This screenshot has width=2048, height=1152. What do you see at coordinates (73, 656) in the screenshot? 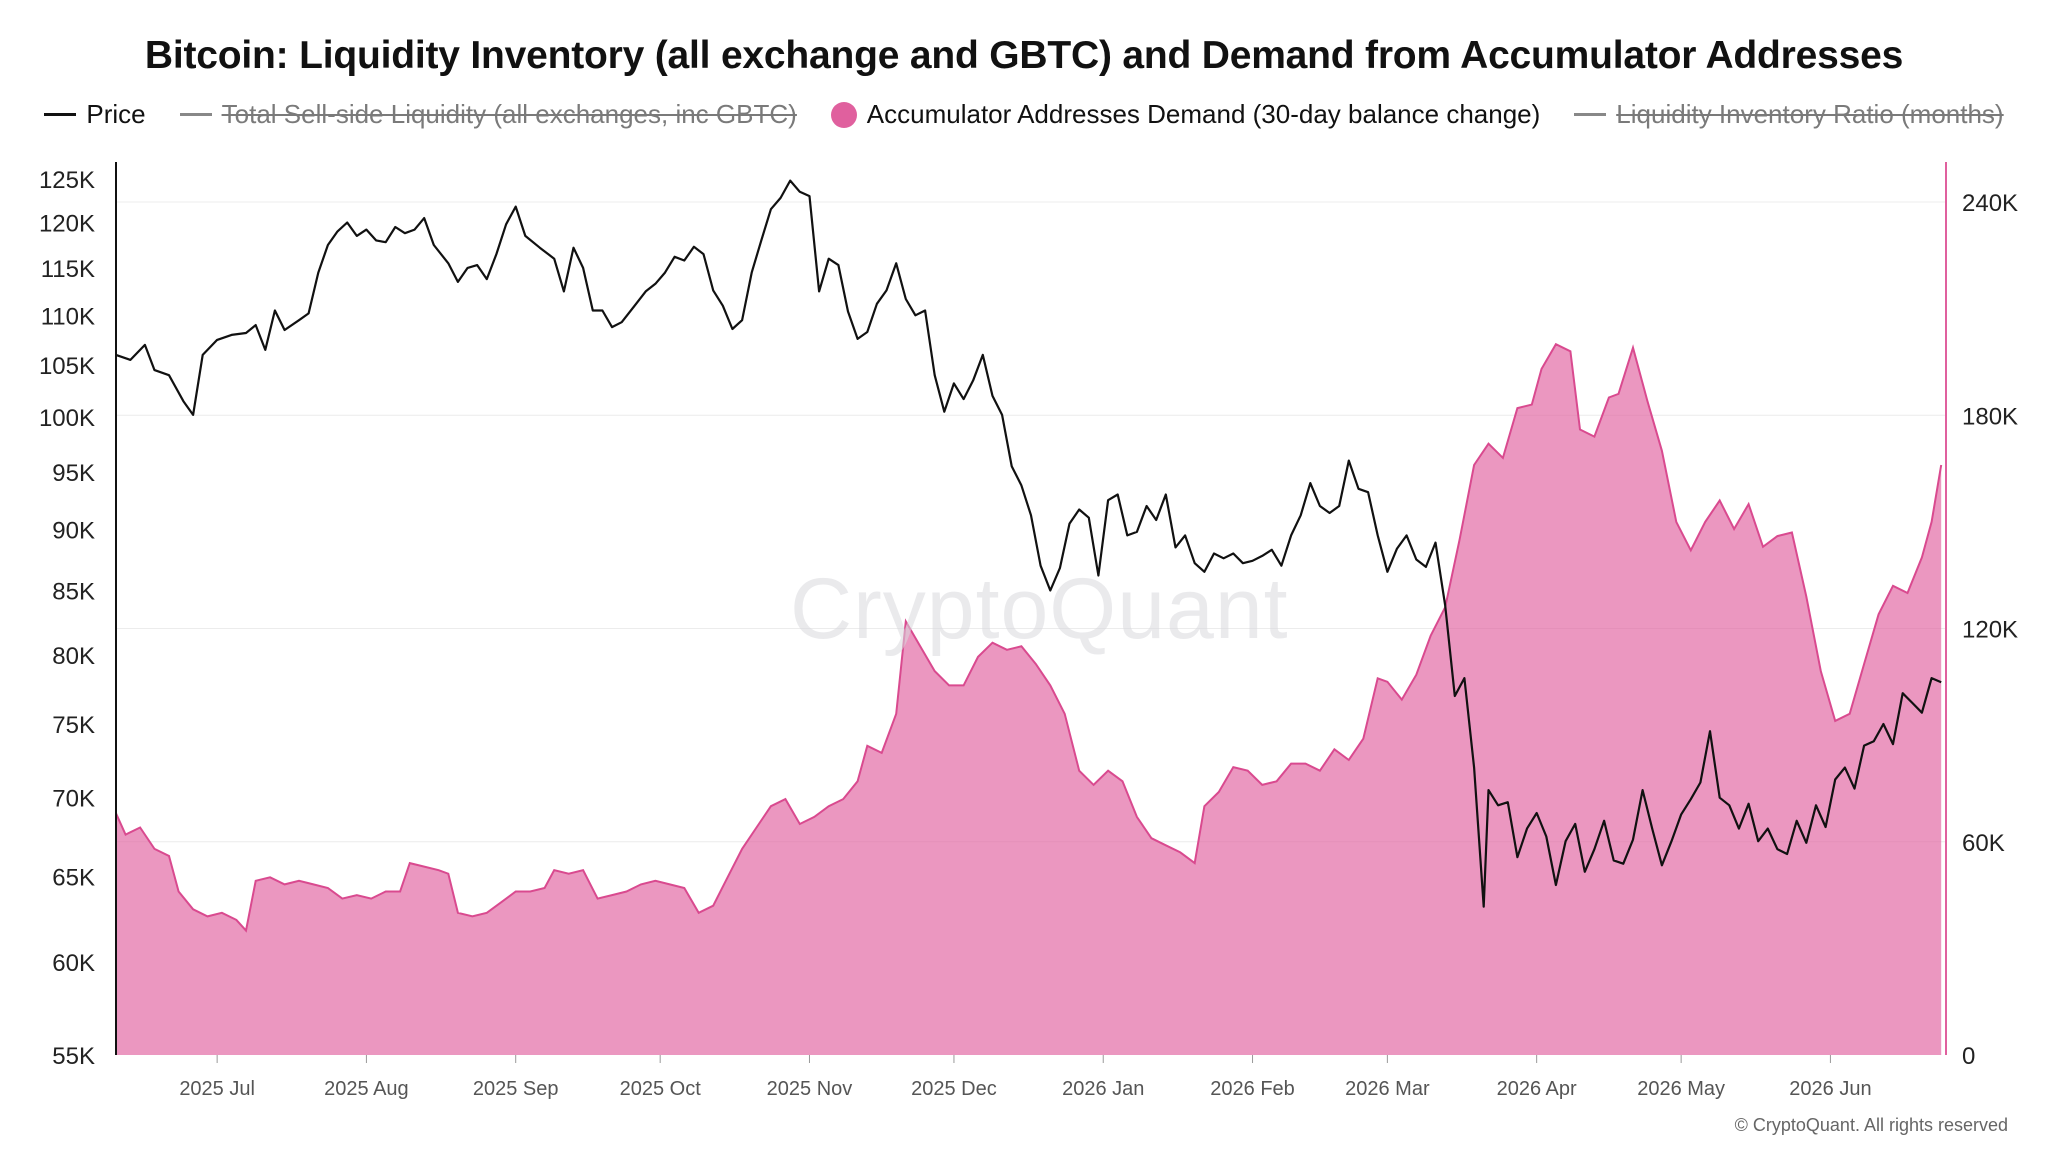
I see `left-tick-label: 80K` at bounding box center [73, 656].